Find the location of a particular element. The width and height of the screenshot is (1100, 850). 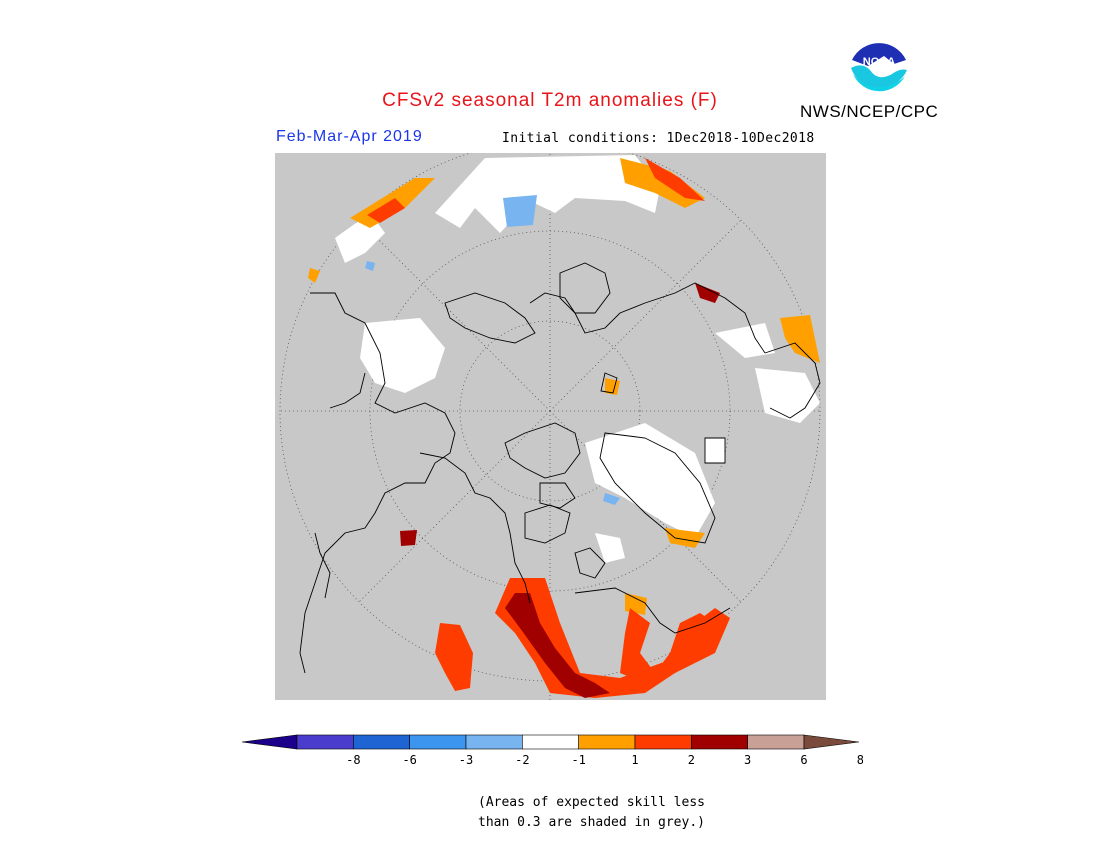

footnote-line-2: than 0.3 are shaded in grey.) is located at coordinates (591, 822).